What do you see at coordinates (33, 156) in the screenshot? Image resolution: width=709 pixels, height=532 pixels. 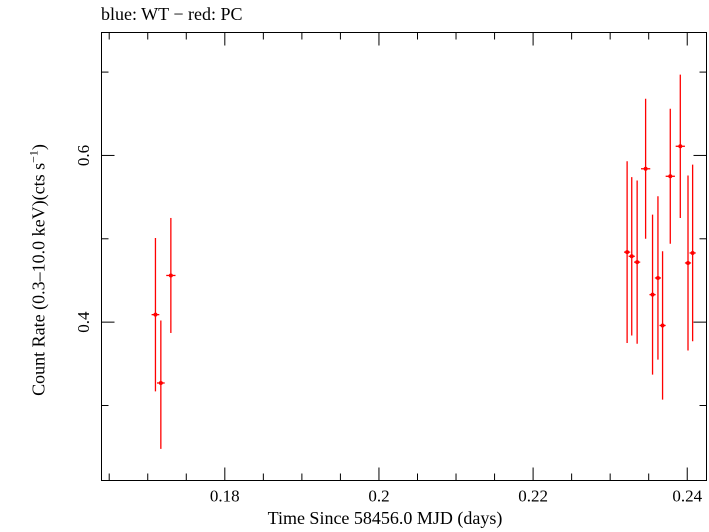 I see `y-axis-label-exponent: −1` at bounding box center [33, 156].